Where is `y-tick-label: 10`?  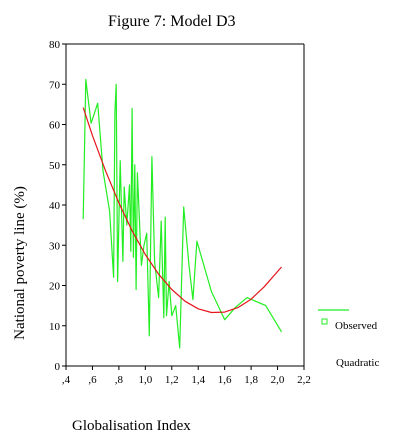 y-tick-label: 10 is located at coordinates (55, 327).